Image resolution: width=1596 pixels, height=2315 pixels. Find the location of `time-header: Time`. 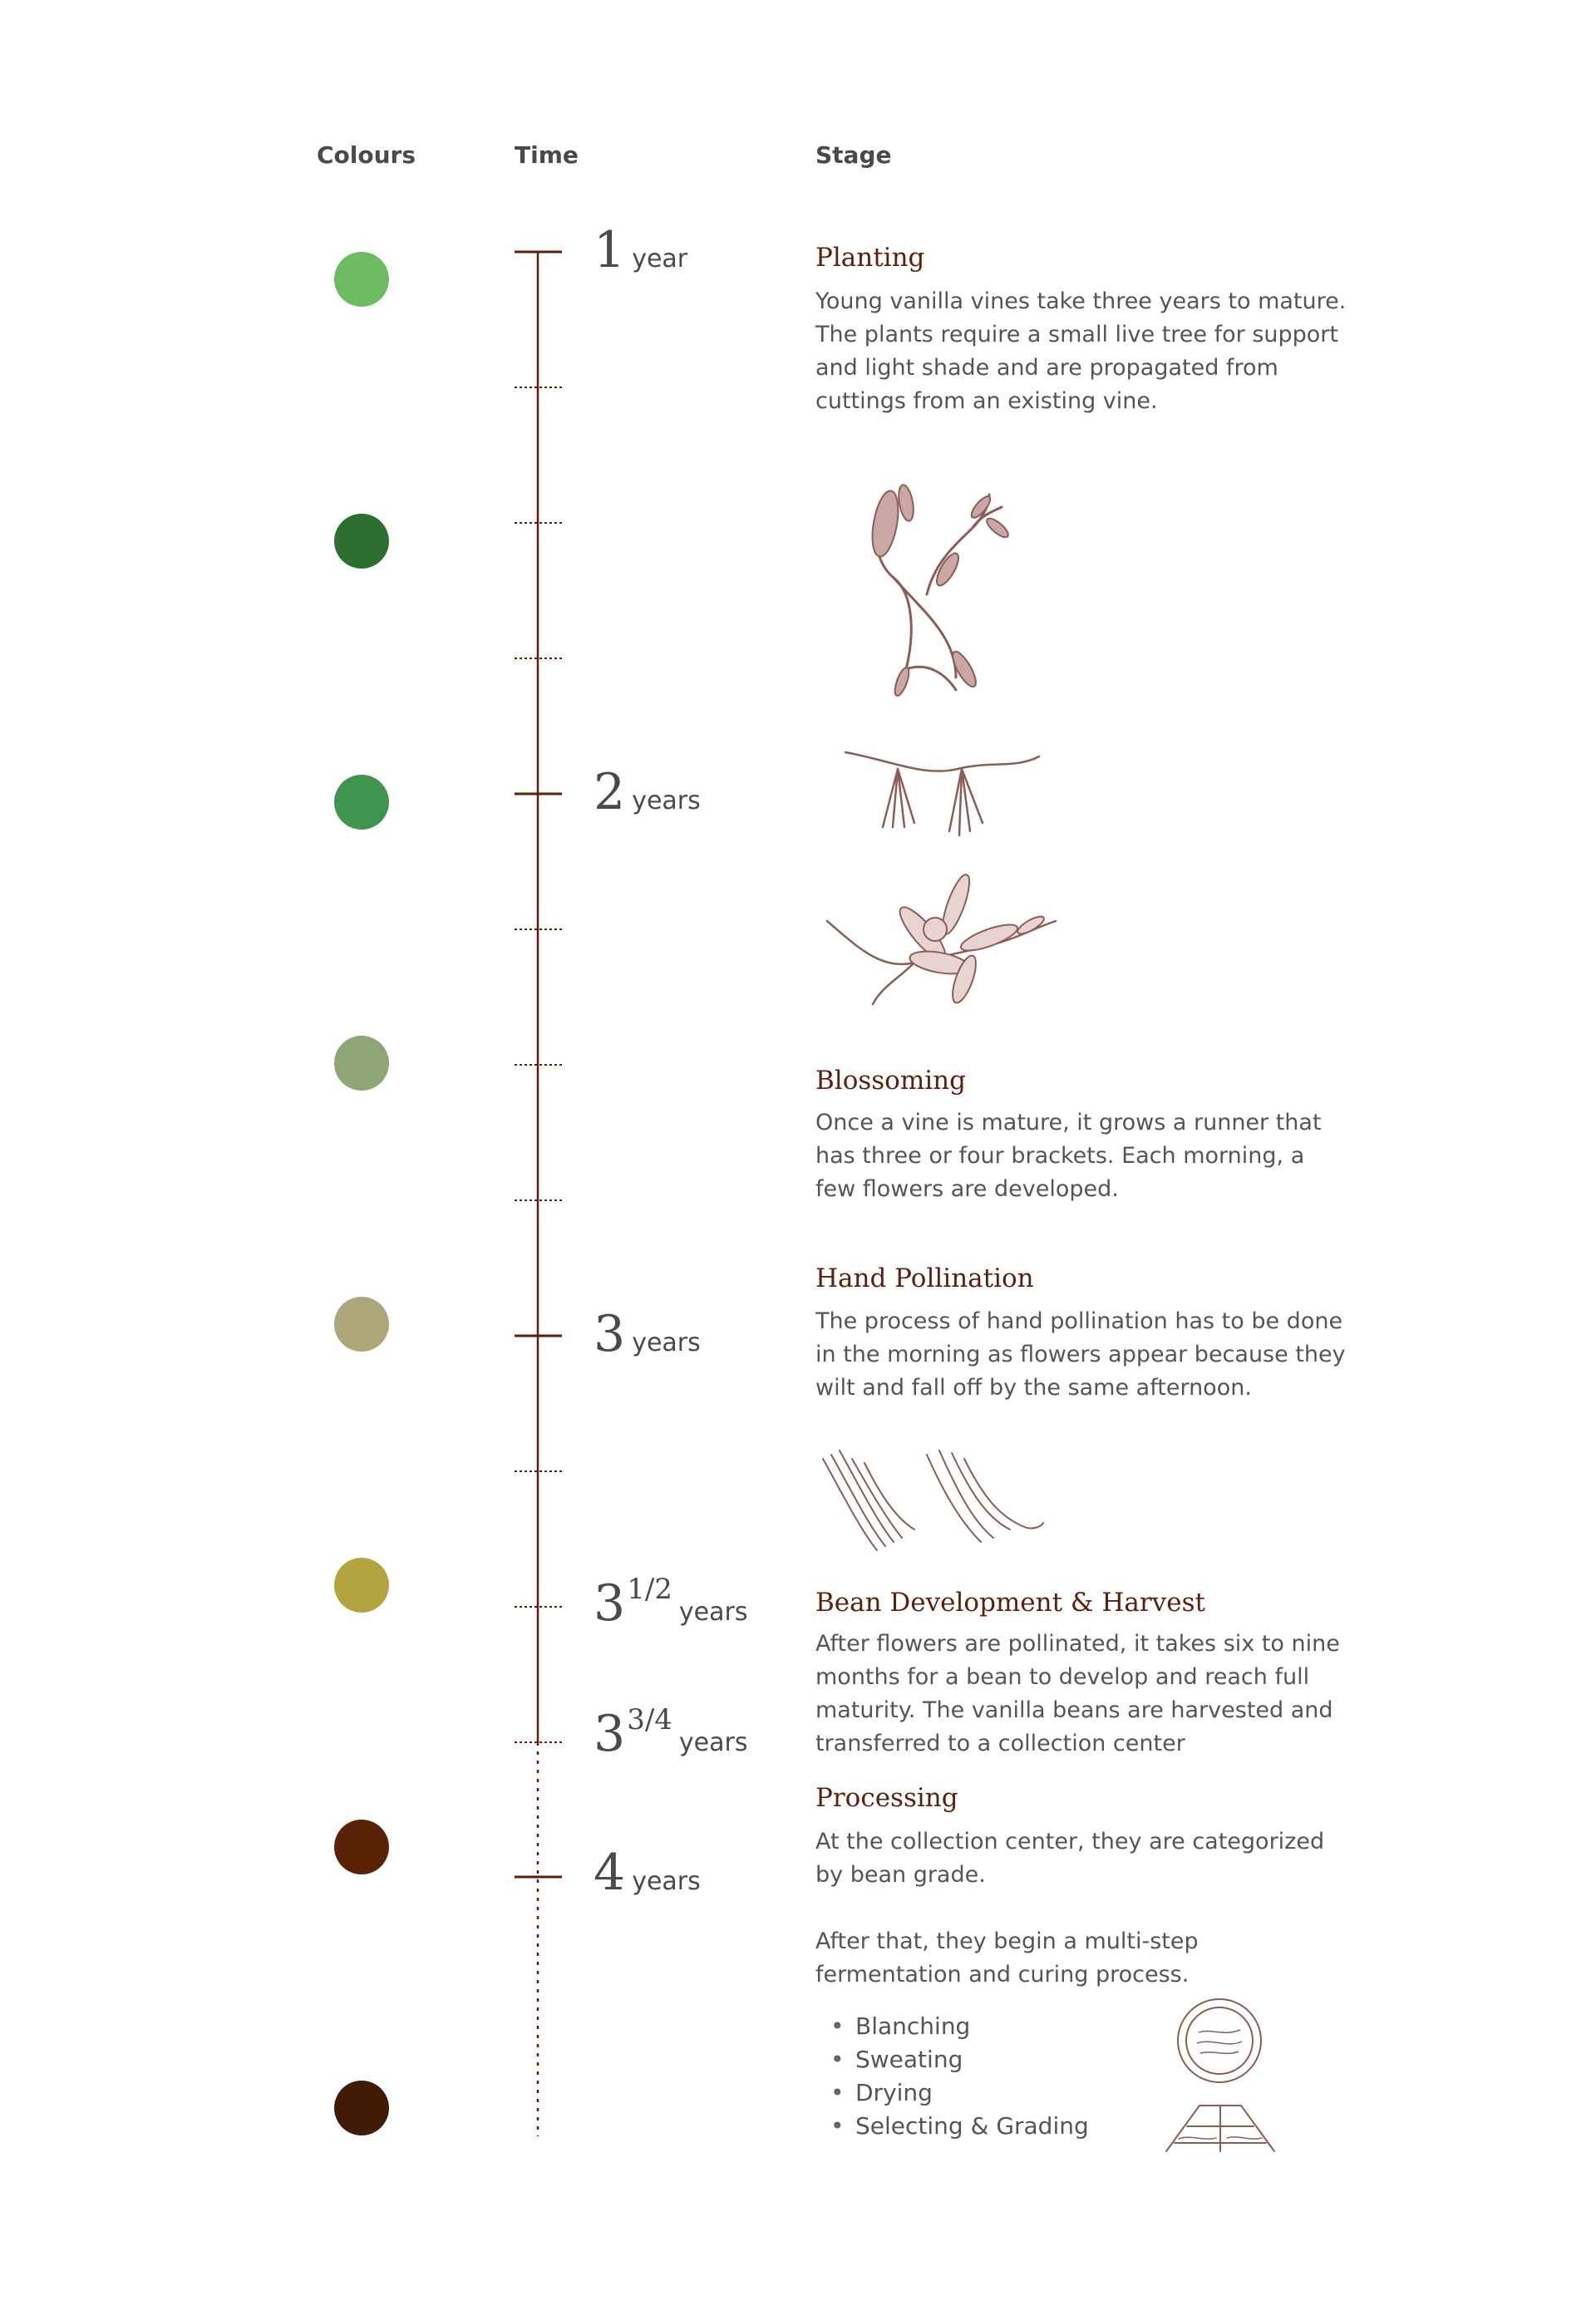

time-header: Time is located at coordinates (547, 155).